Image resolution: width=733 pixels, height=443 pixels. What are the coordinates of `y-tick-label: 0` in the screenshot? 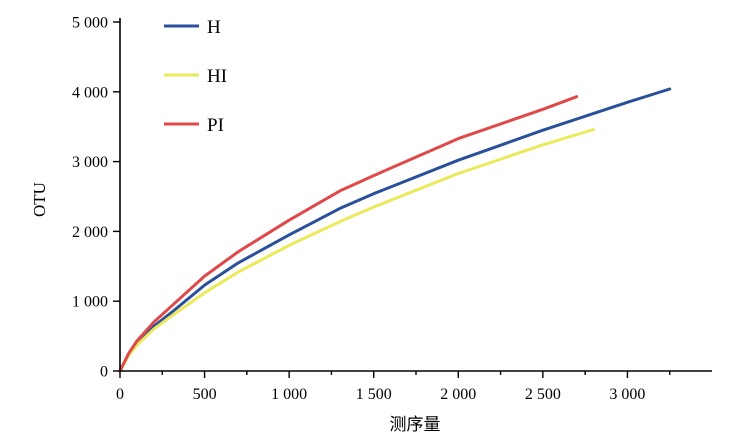 It's located at (104, 372).